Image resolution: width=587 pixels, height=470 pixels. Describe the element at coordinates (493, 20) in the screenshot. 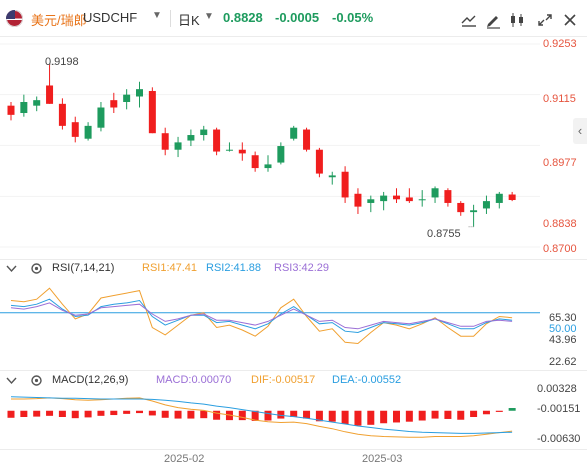

I see `pencil-icon` at that location.